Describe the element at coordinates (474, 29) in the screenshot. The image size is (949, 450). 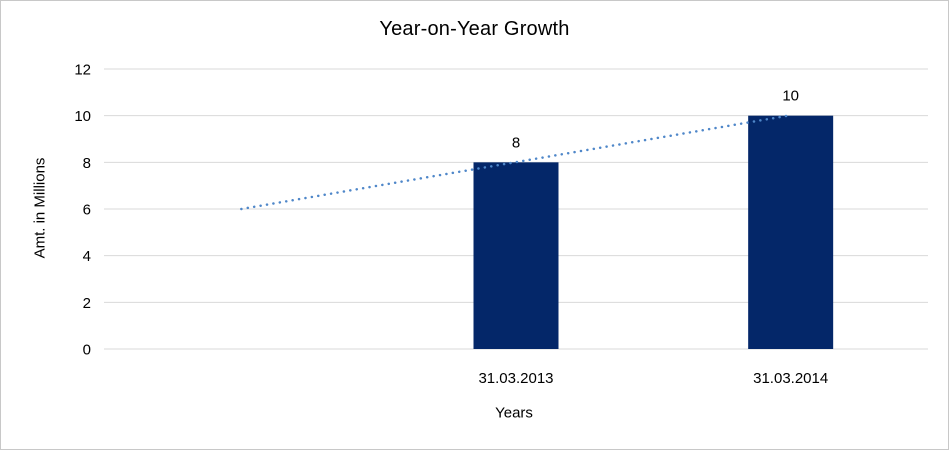
I see `chart-title: Year-on-Year Growth` at that location.